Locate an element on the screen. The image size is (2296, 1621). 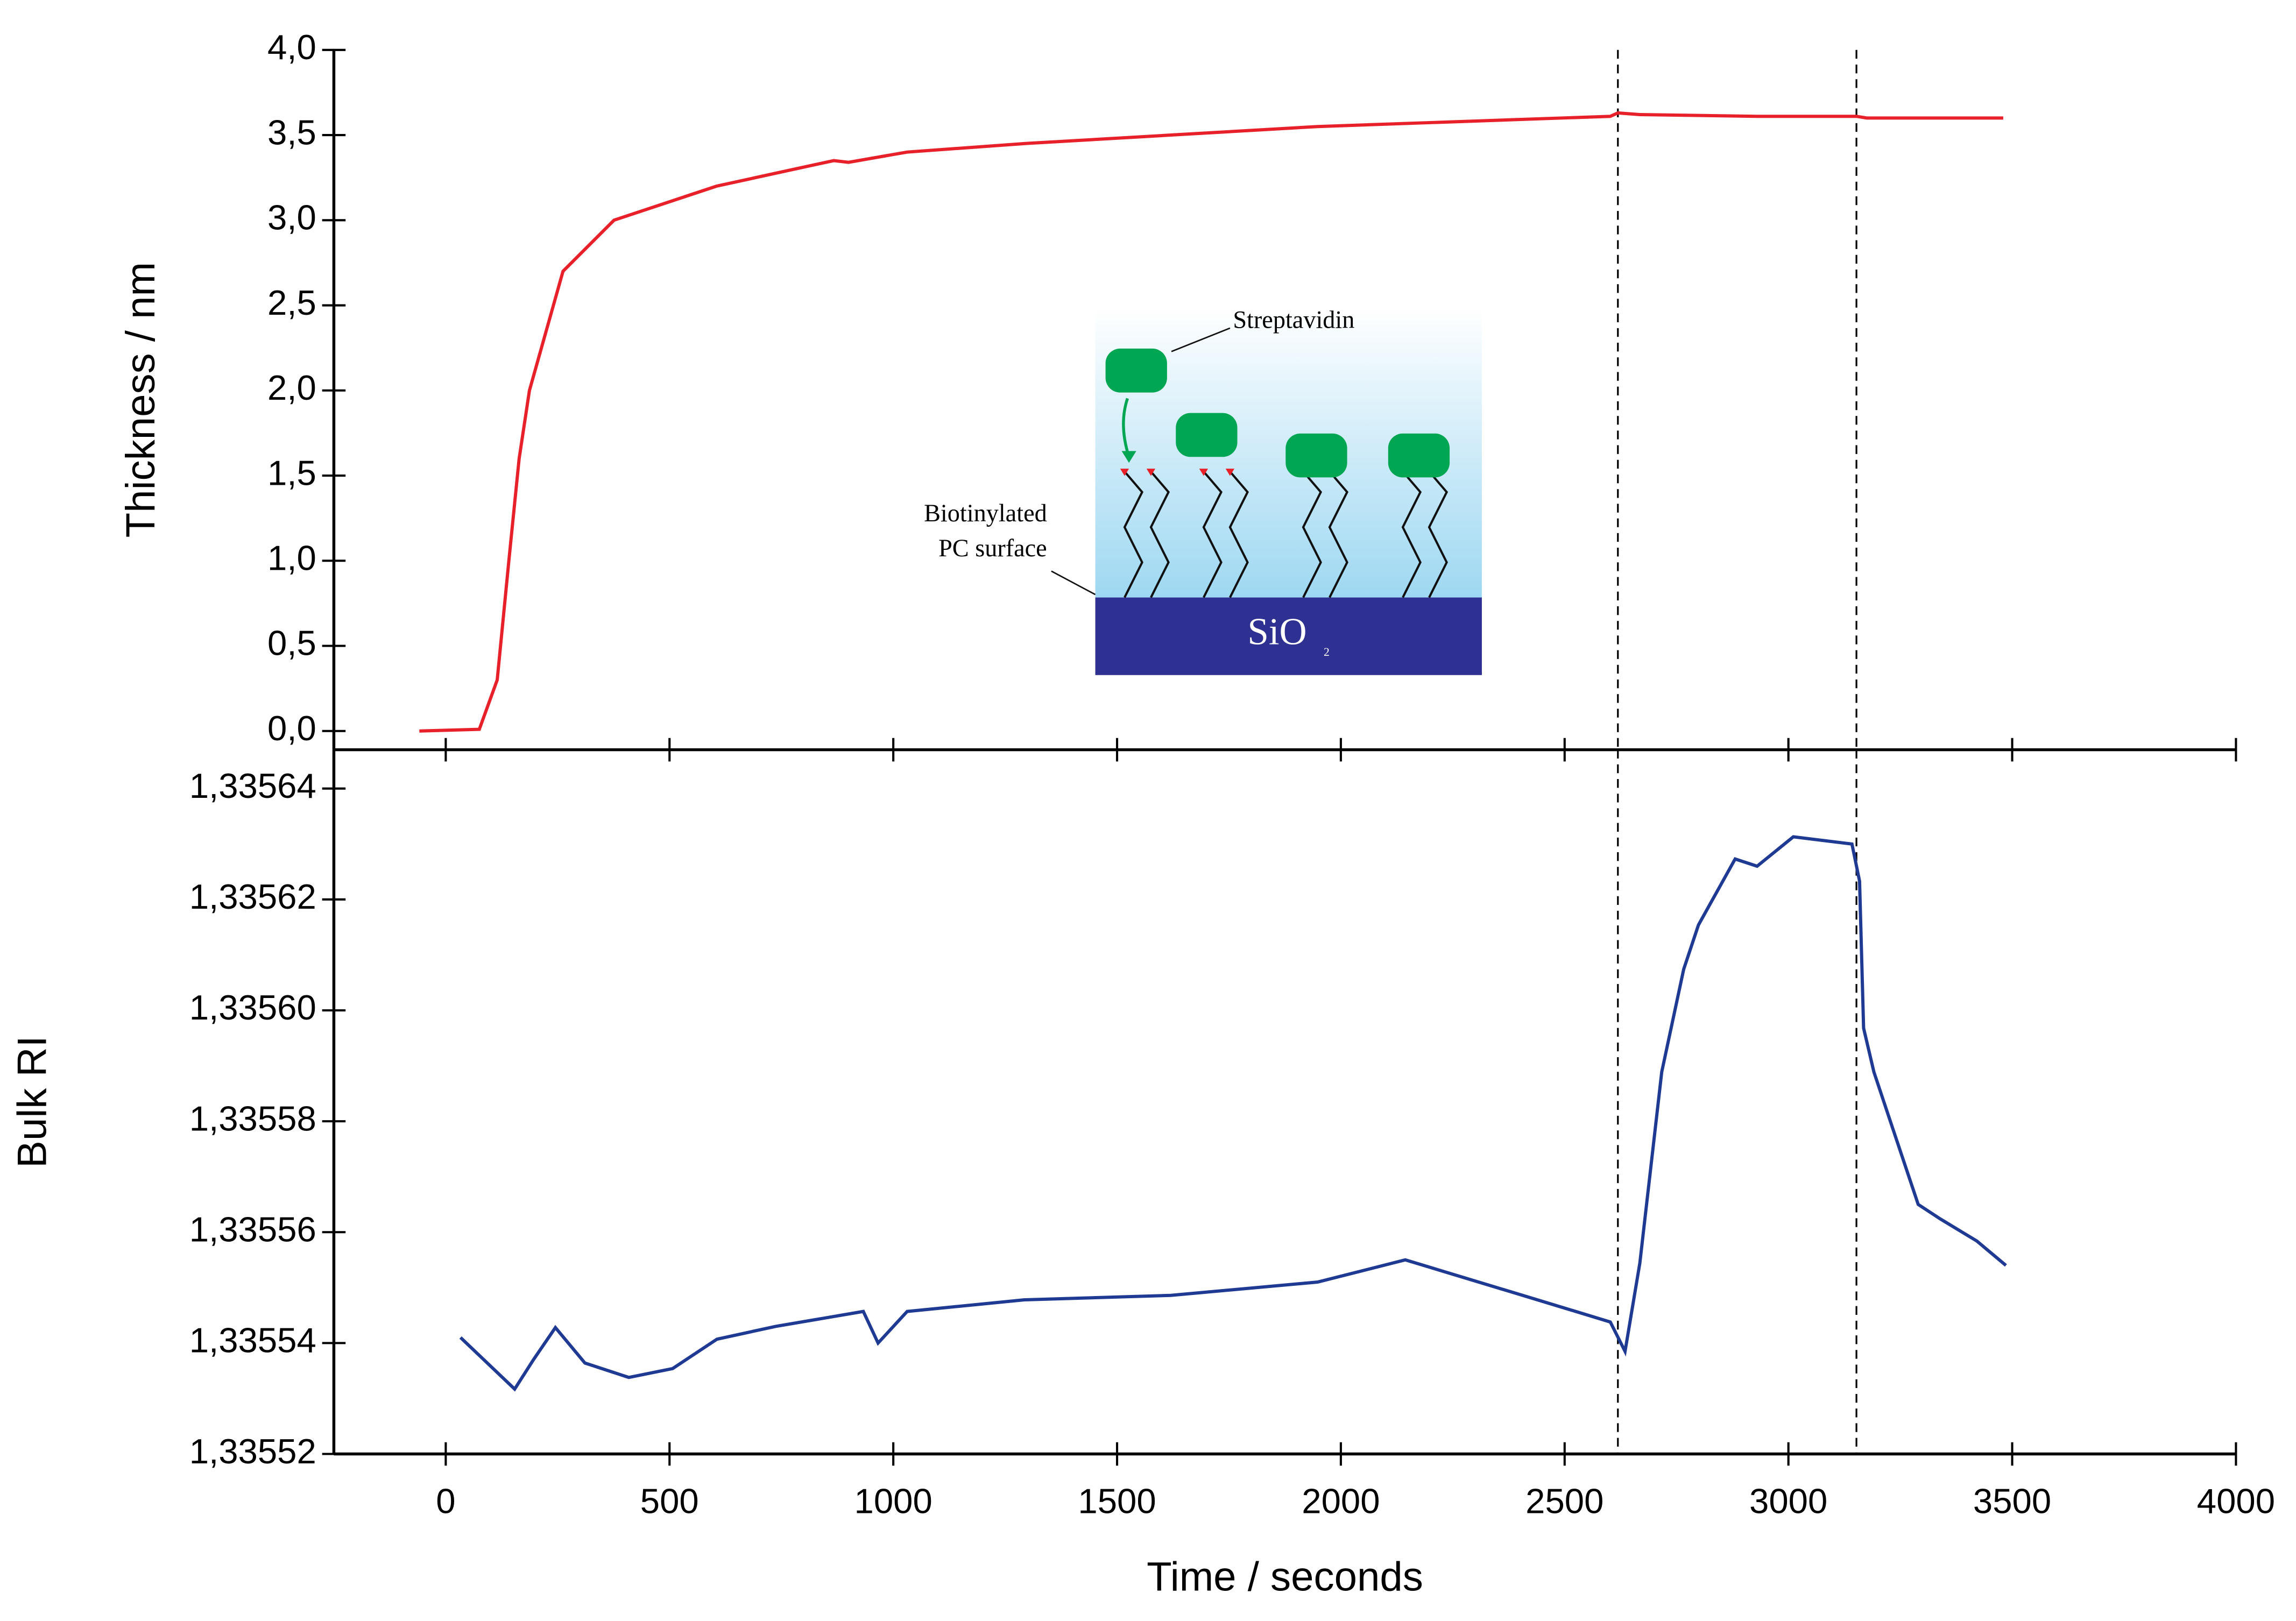
y-tick-label: 1,33558 is located at coordinates (253, 1118).